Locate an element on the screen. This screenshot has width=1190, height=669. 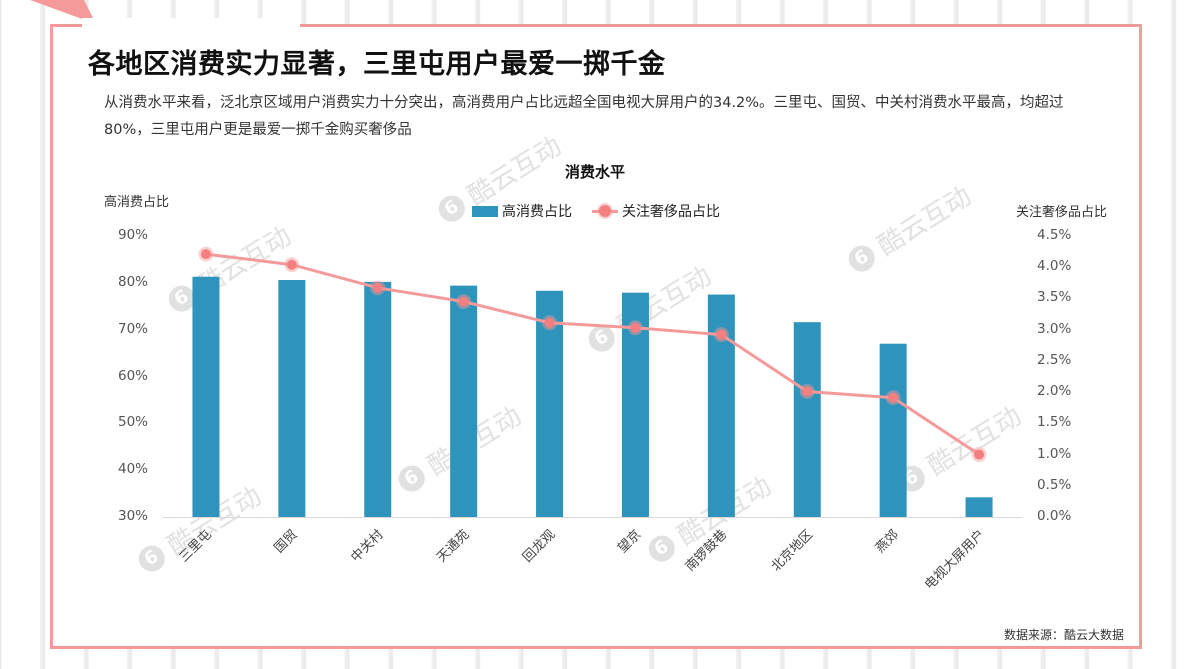
right-axis-tick: 2.5% is located at coordinates (1054, 359).